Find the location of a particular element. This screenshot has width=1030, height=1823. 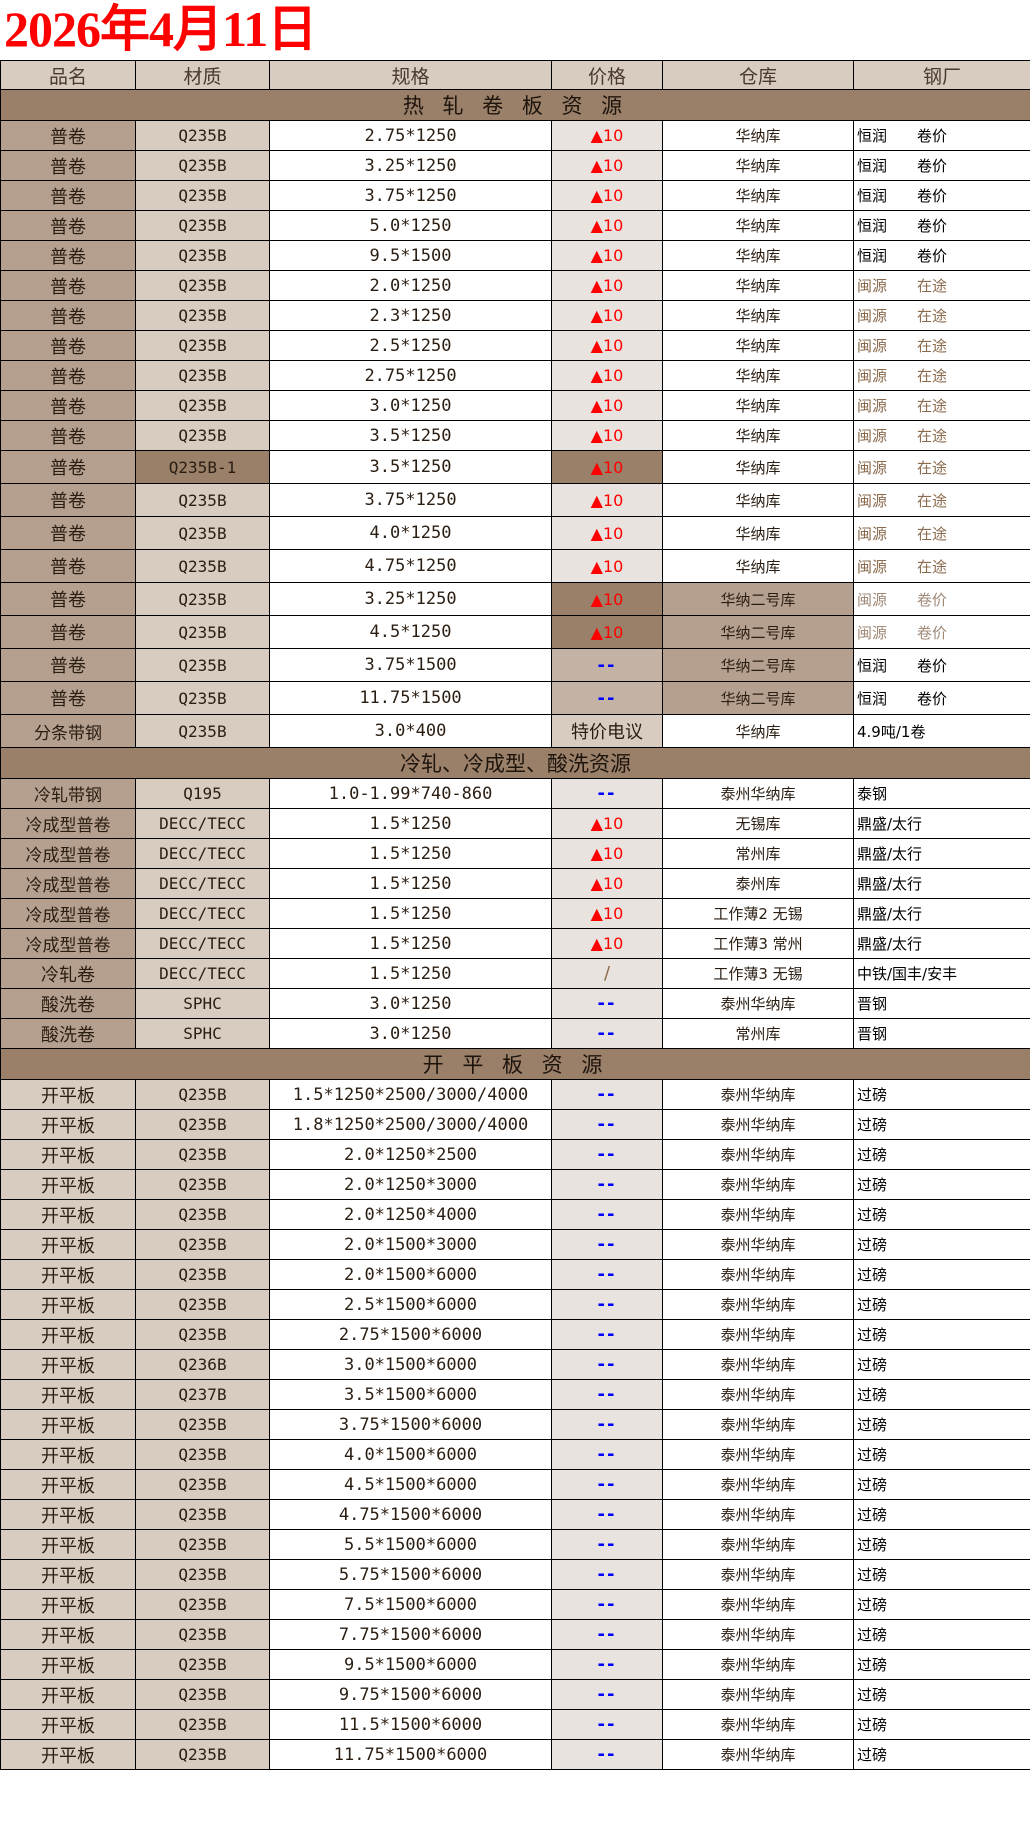

mill: 过磅 is located at coordinates (941, 1694).